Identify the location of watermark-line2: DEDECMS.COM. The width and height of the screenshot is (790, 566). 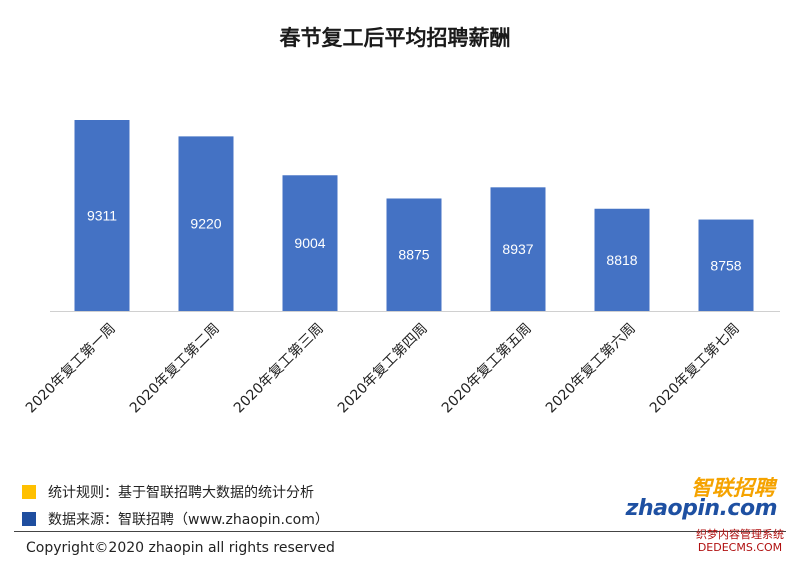
(740, 547).